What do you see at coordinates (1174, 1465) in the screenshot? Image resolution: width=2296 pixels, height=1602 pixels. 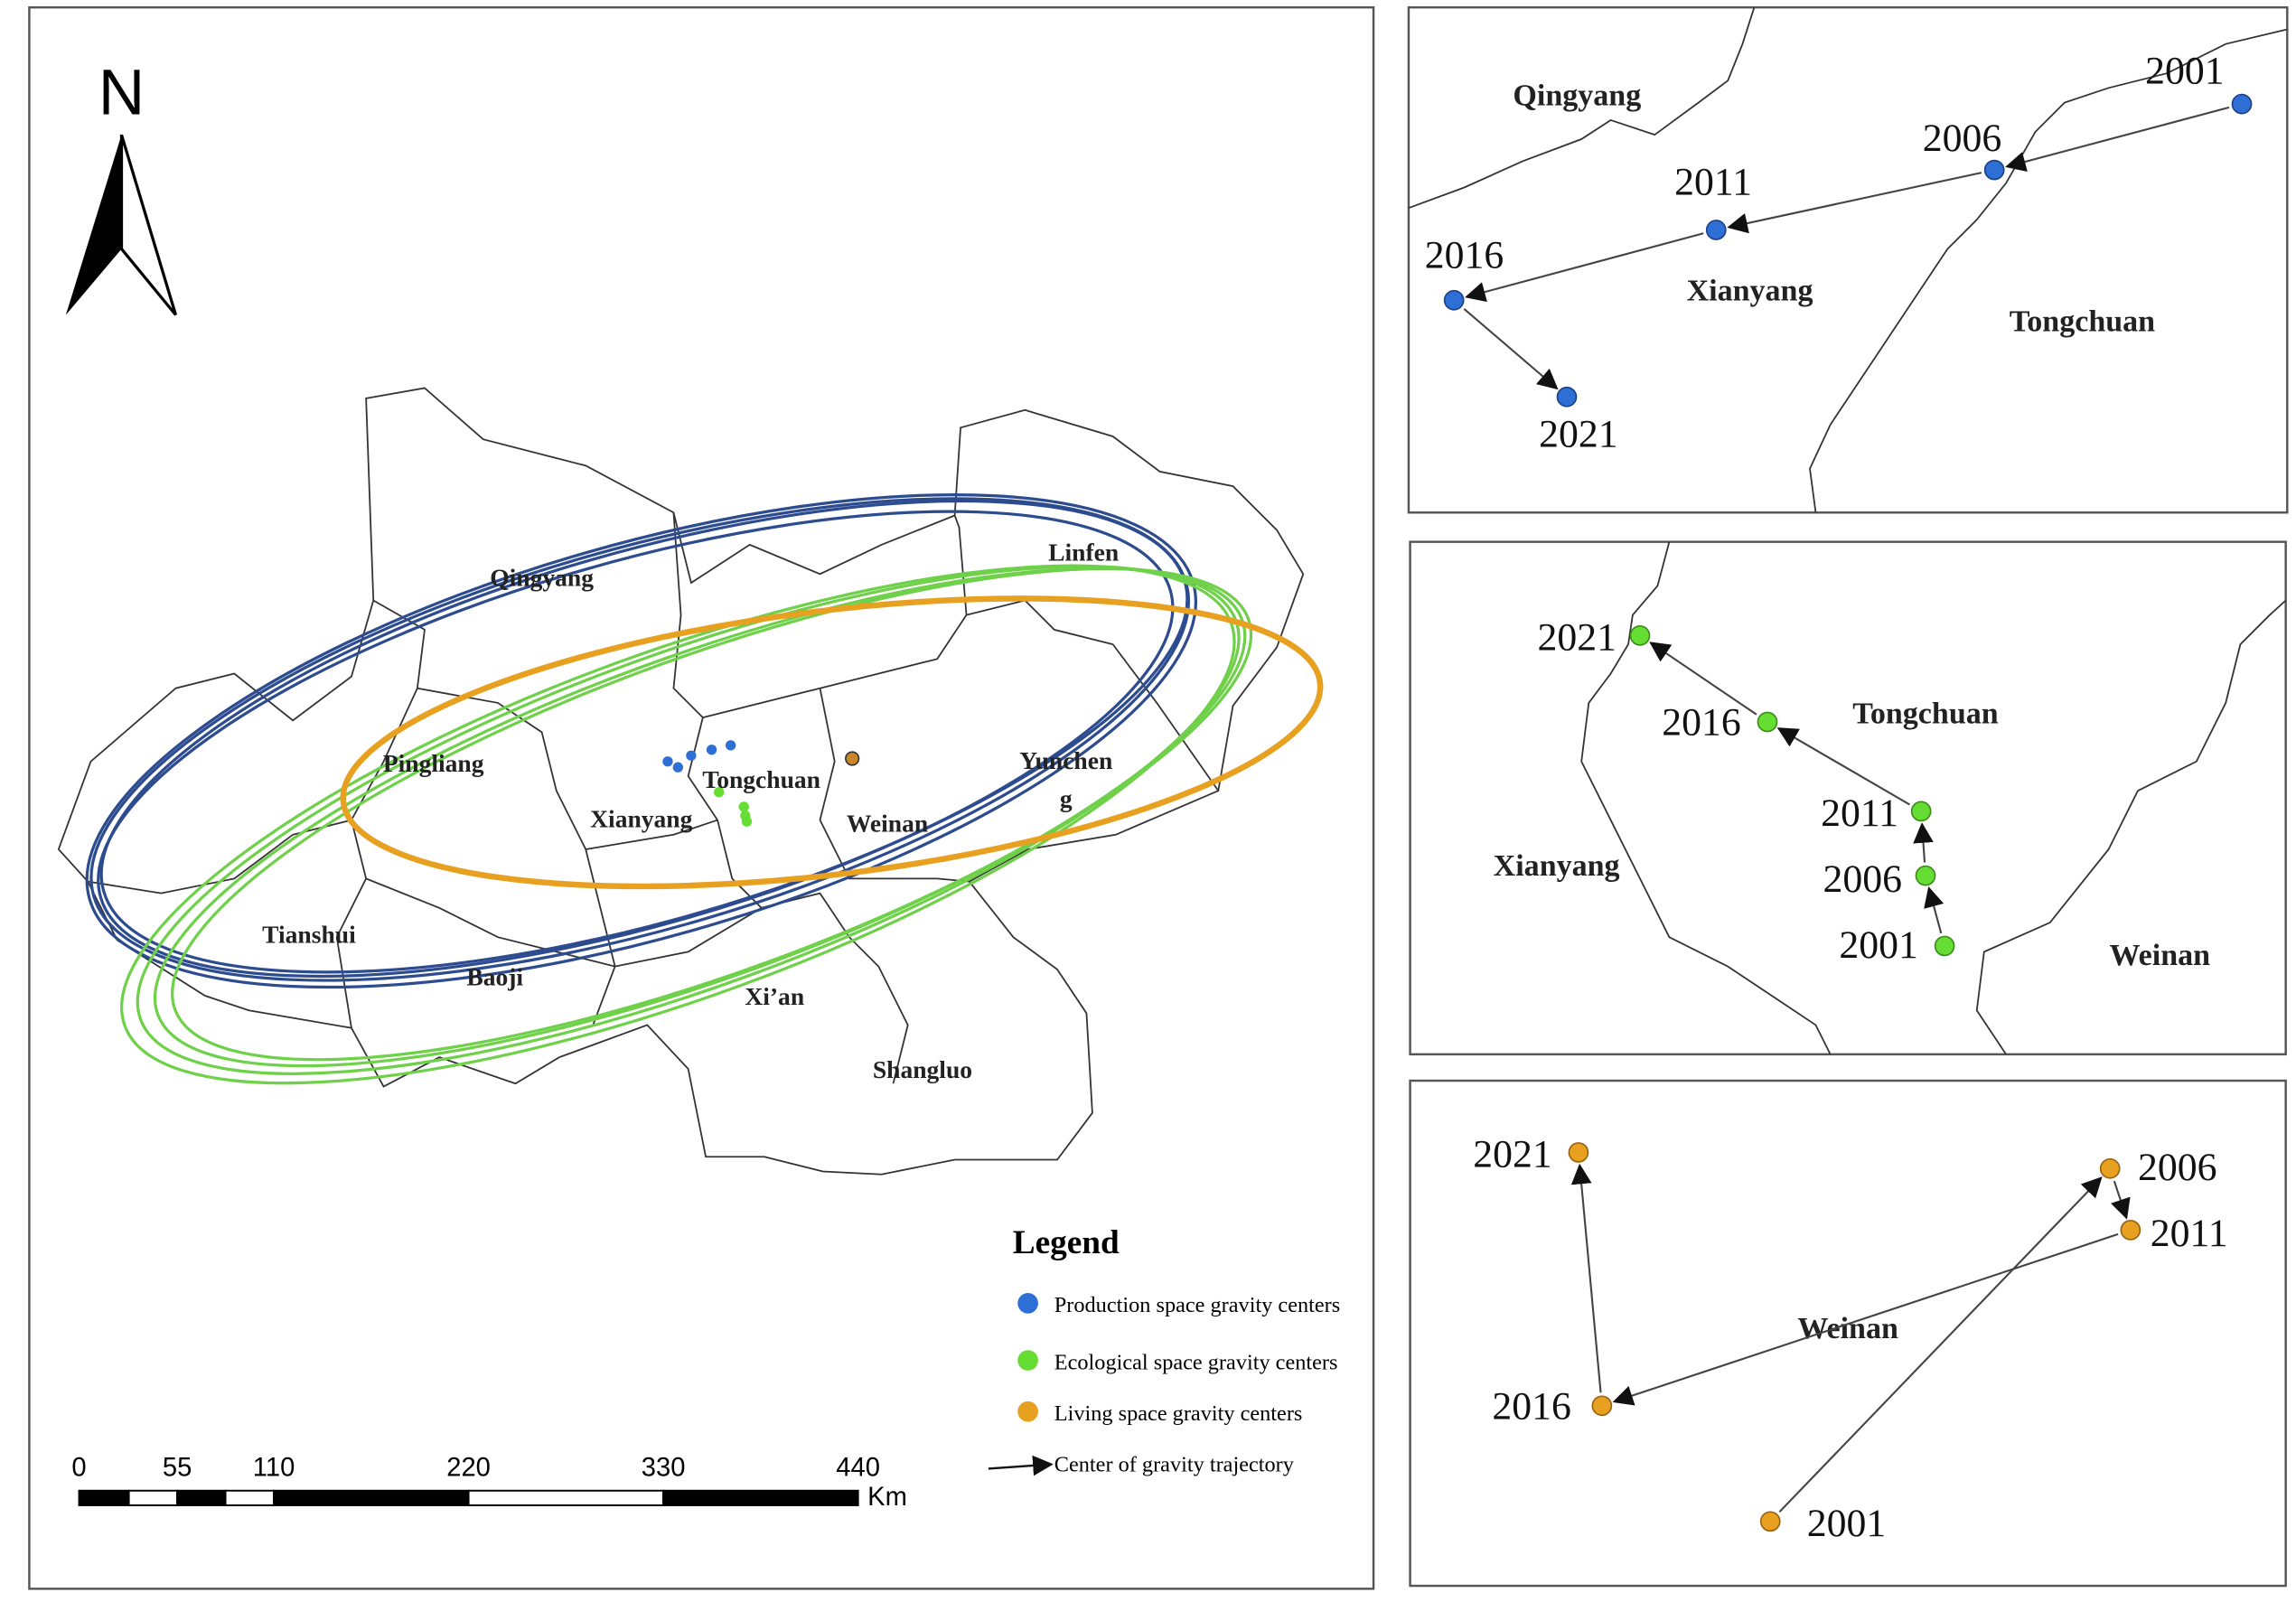 I see `legend-label: Center of gravity trajectory` at bounding box center [1174, 1465].